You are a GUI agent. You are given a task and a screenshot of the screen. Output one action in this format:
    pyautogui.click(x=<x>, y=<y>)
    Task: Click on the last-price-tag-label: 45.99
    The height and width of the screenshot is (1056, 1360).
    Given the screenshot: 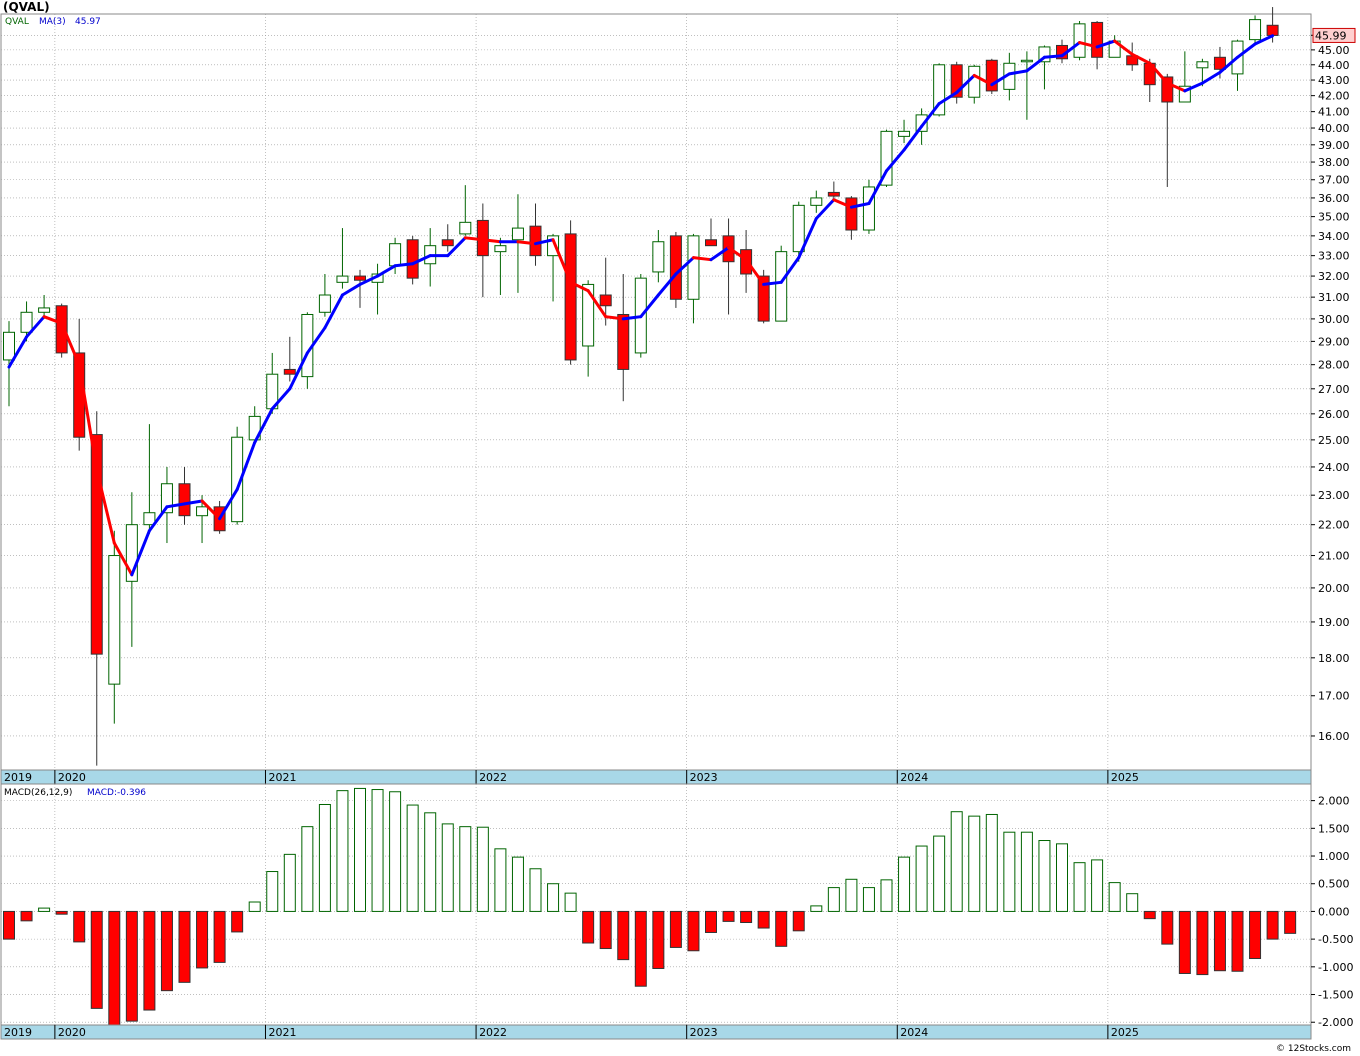 What is the action you would take?
    pyautogui.click(x=1331, y=35)
    